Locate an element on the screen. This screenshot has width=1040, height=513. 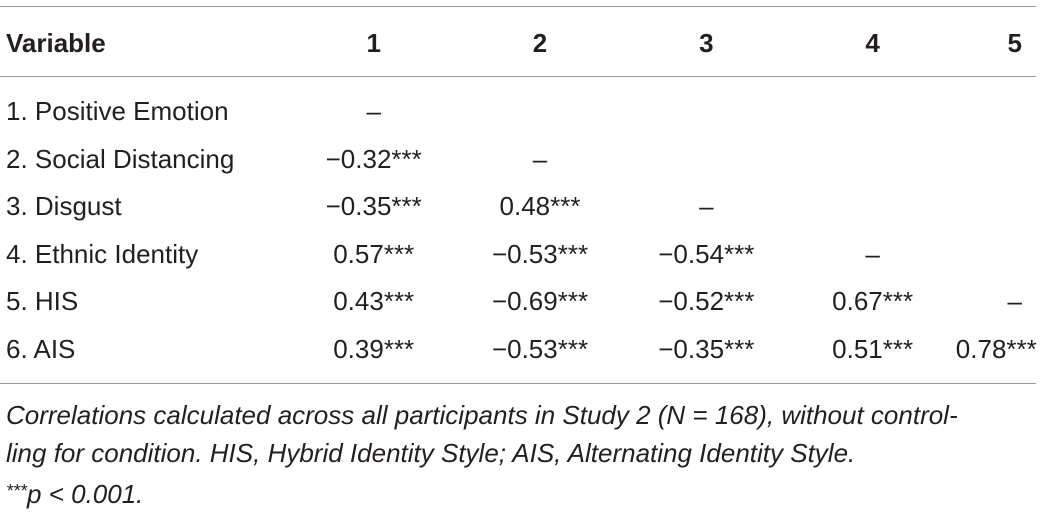
row-label: 4. Ethnic Identity is located at coordinates (102, 253).